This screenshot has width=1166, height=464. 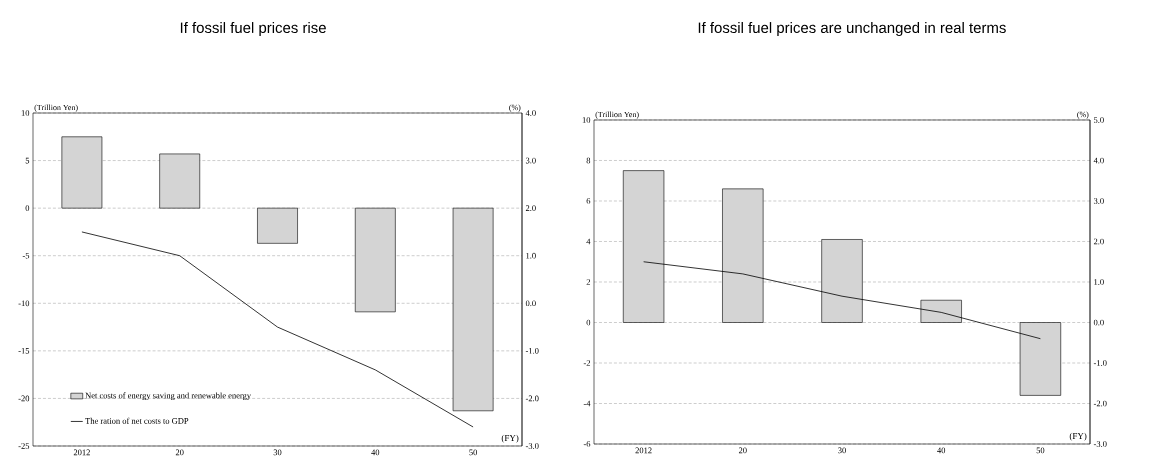 I want to click on y-tick-label: -6, so click(x=587, y=444).